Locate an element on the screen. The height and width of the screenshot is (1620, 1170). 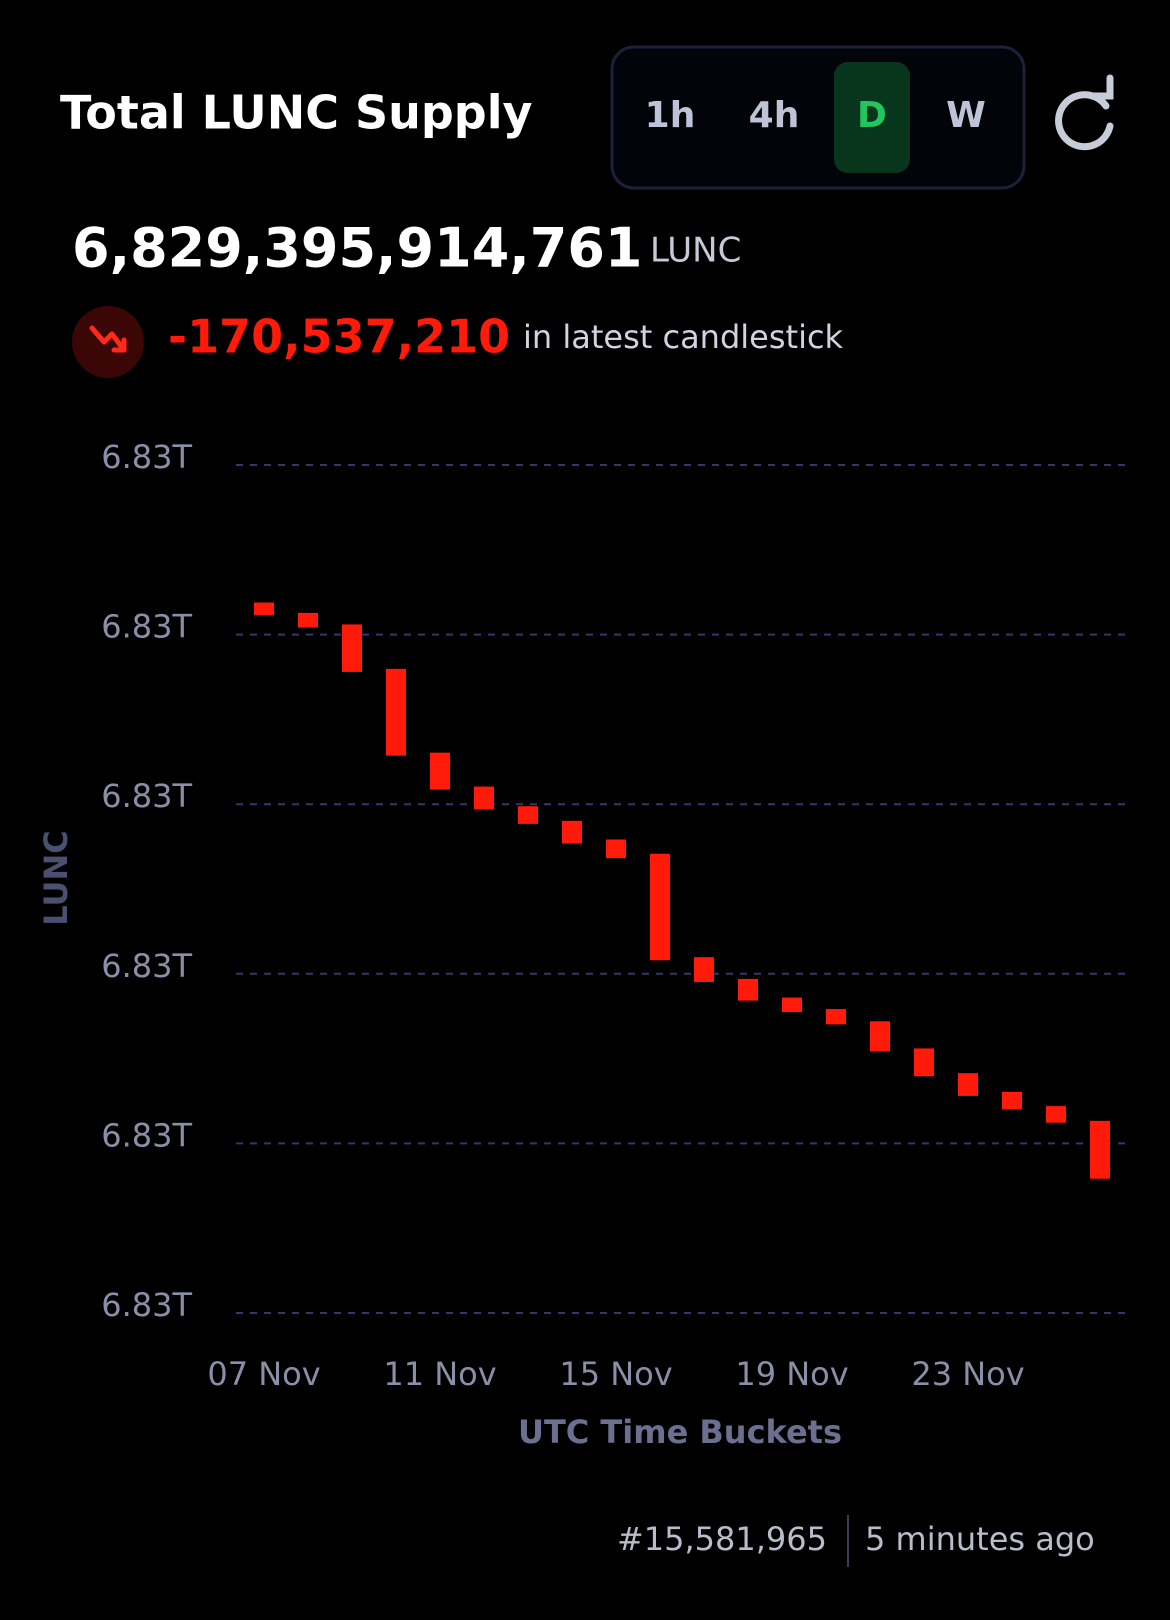
change-value: -170,537,210 is located at coordinates (339, 337).